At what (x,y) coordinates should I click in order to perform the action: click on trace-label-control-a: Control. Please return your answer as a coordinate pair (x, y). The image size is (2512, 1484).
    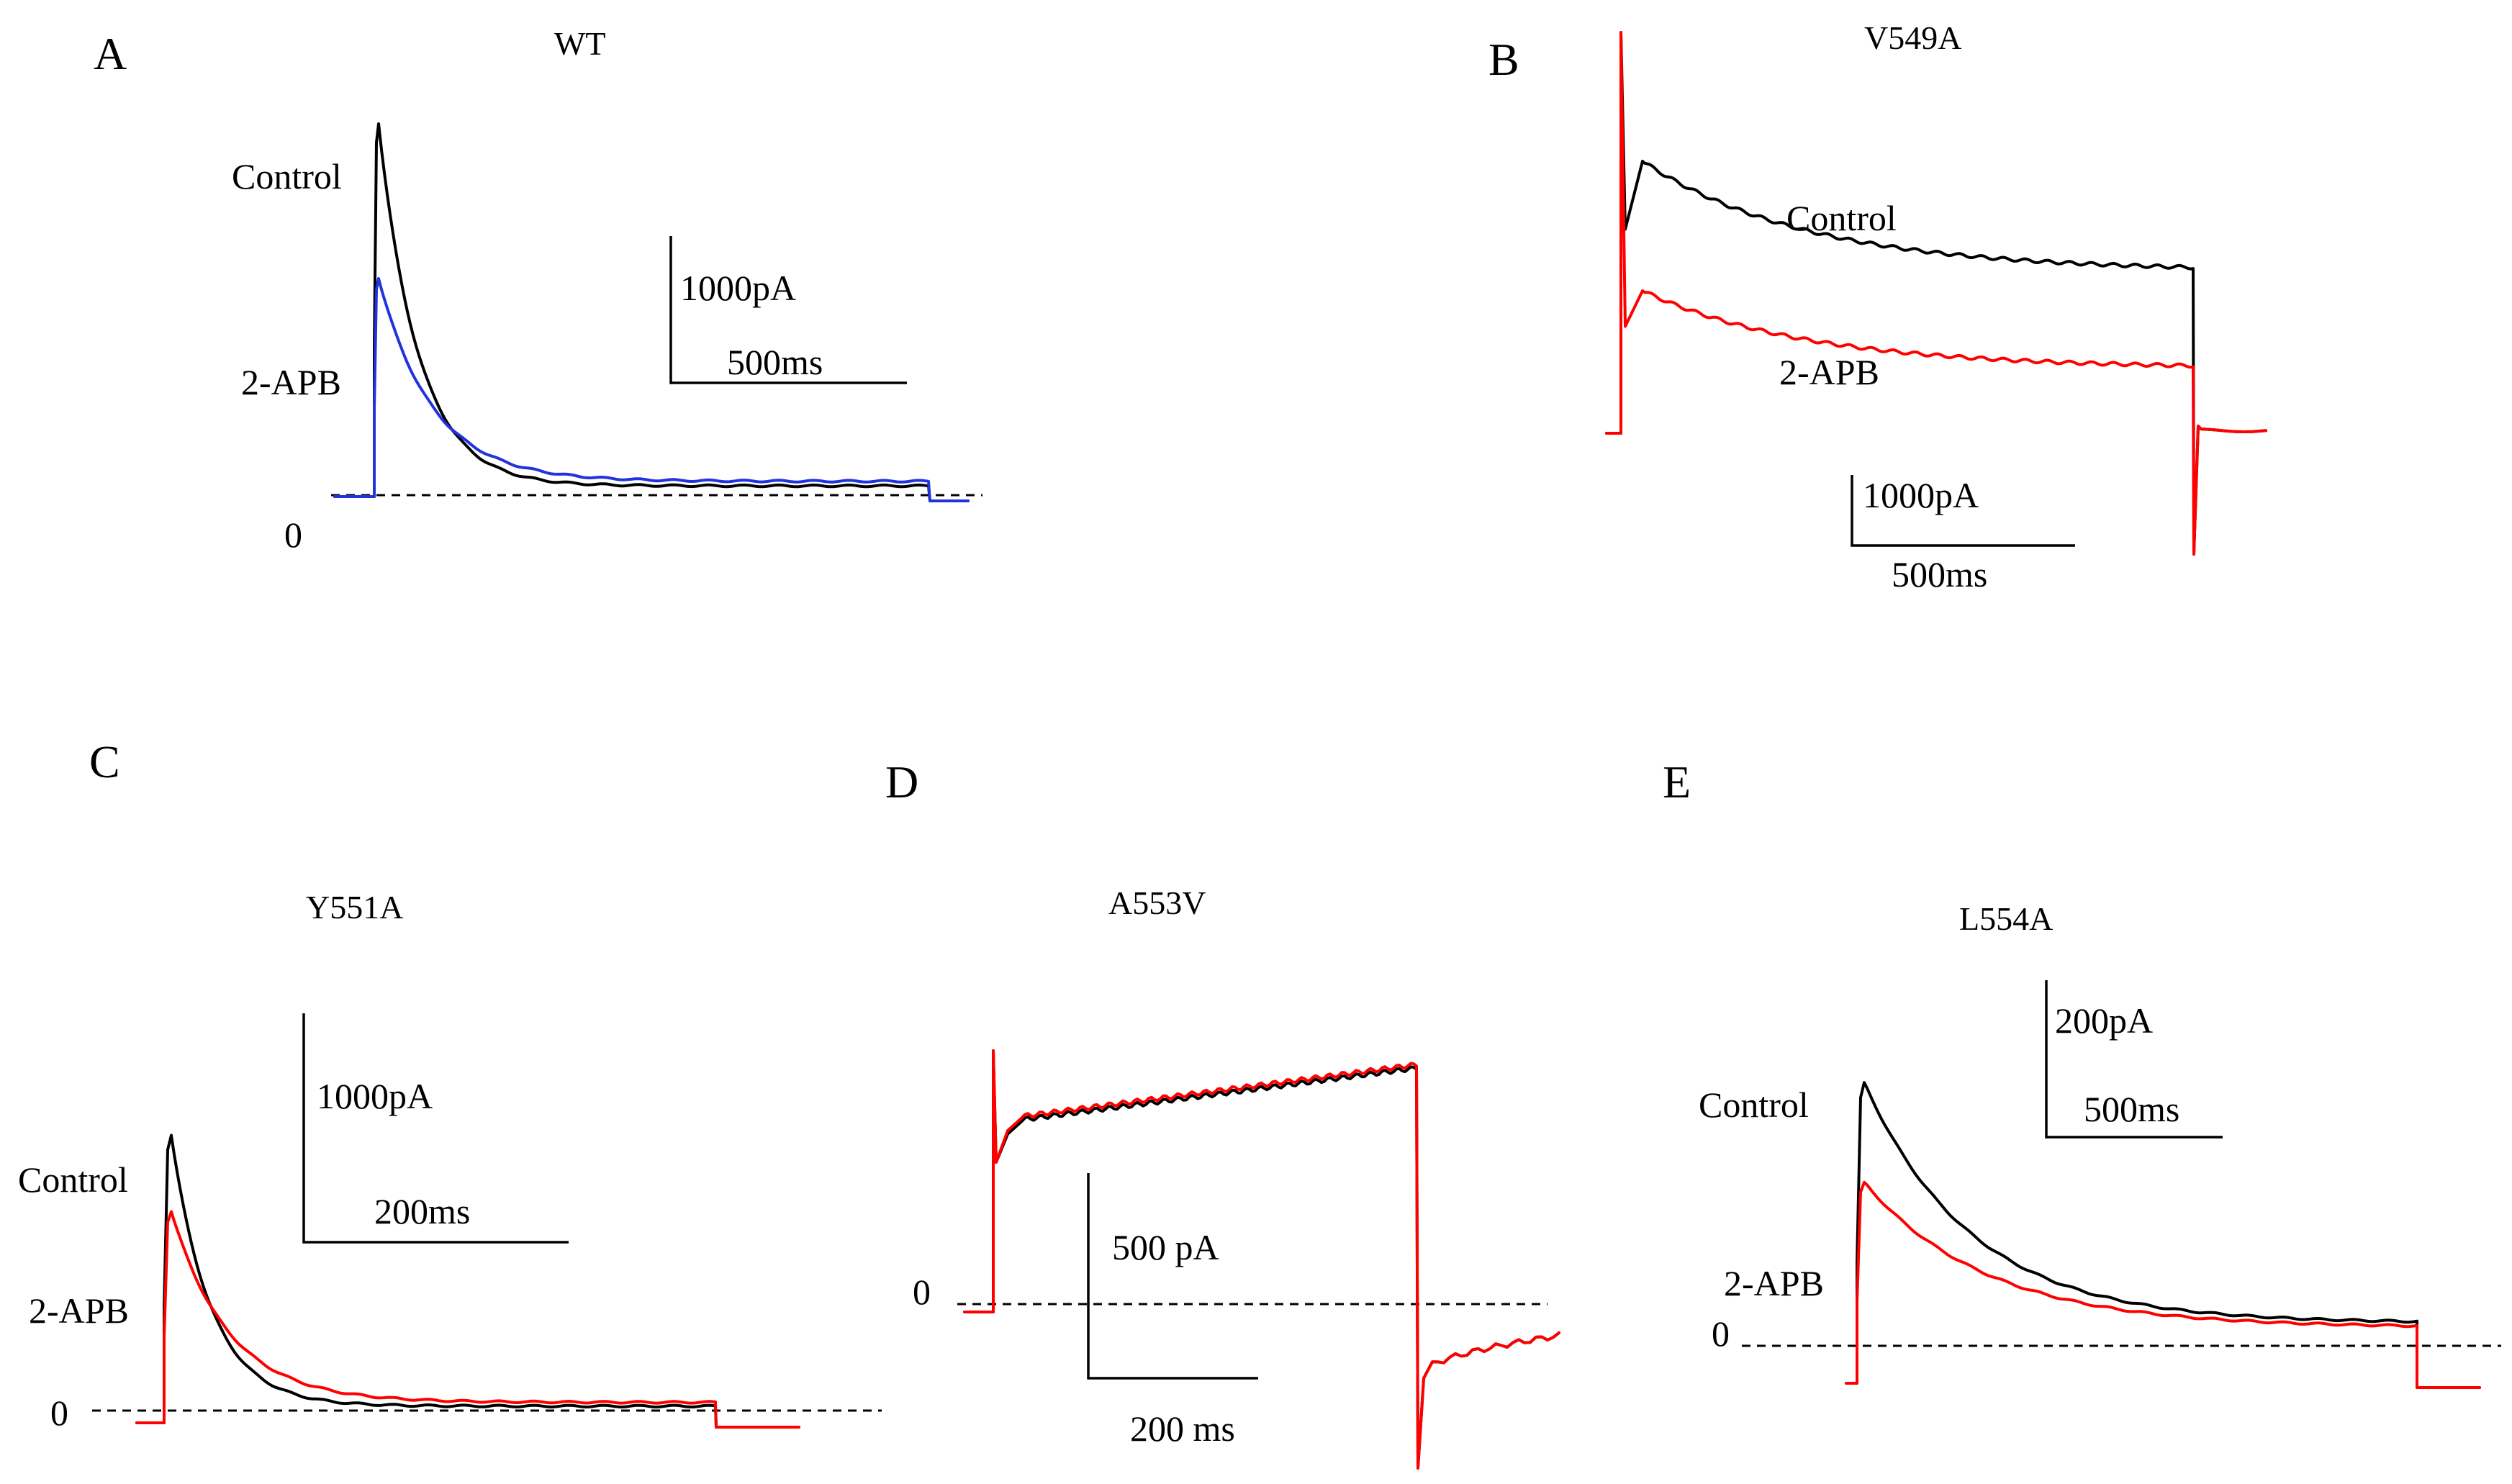
    Looking at the image, I should click on (287, 176).